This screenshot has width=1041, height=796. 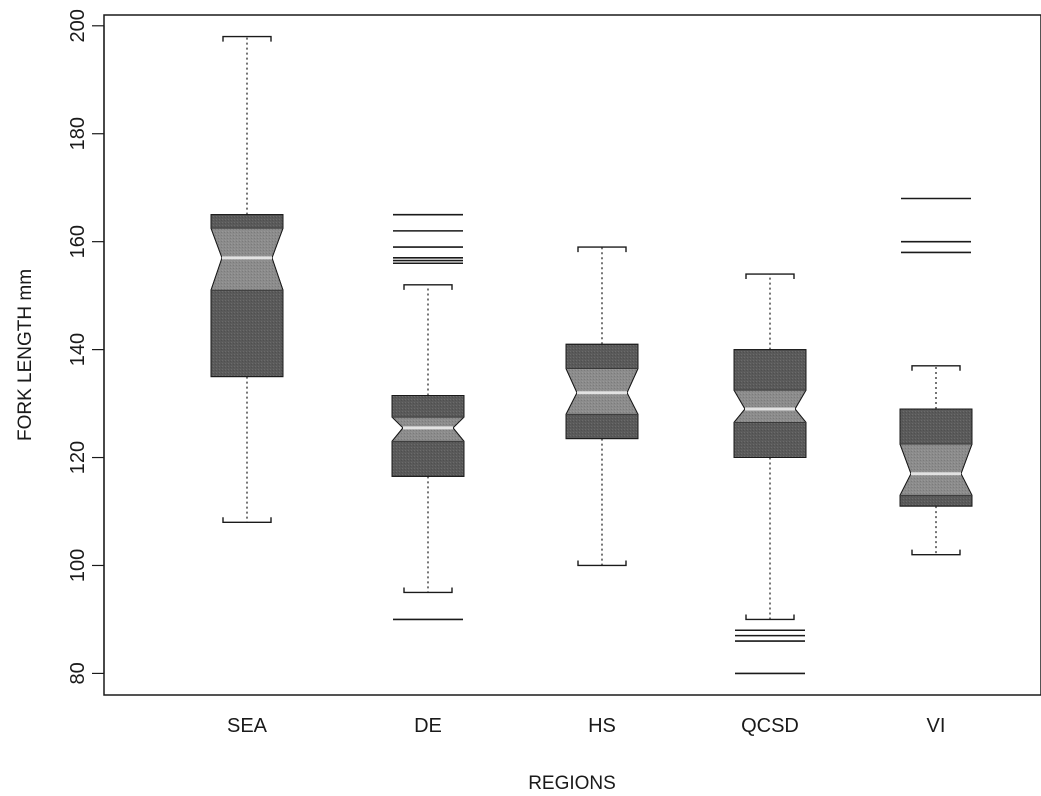 I want to click on y-tick-label: 120, so click(x=78, y=457).